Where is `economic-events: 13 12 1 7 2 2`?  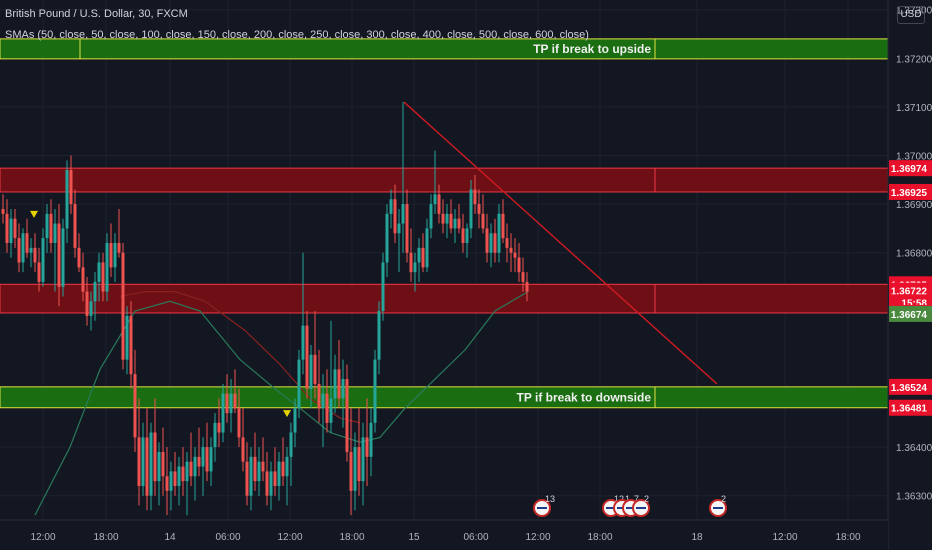 economic-events: 13 12 1 7 2 2 is located at coordinates (630, 505).